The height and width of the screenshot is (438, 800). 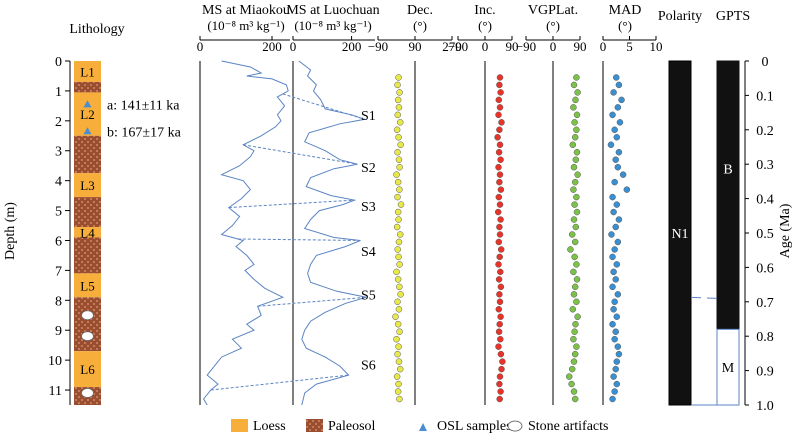 What do you see at coordinates (625, 10) in the screenshot?
I see `mad-title: MAD` at bounding box center [625, 10].